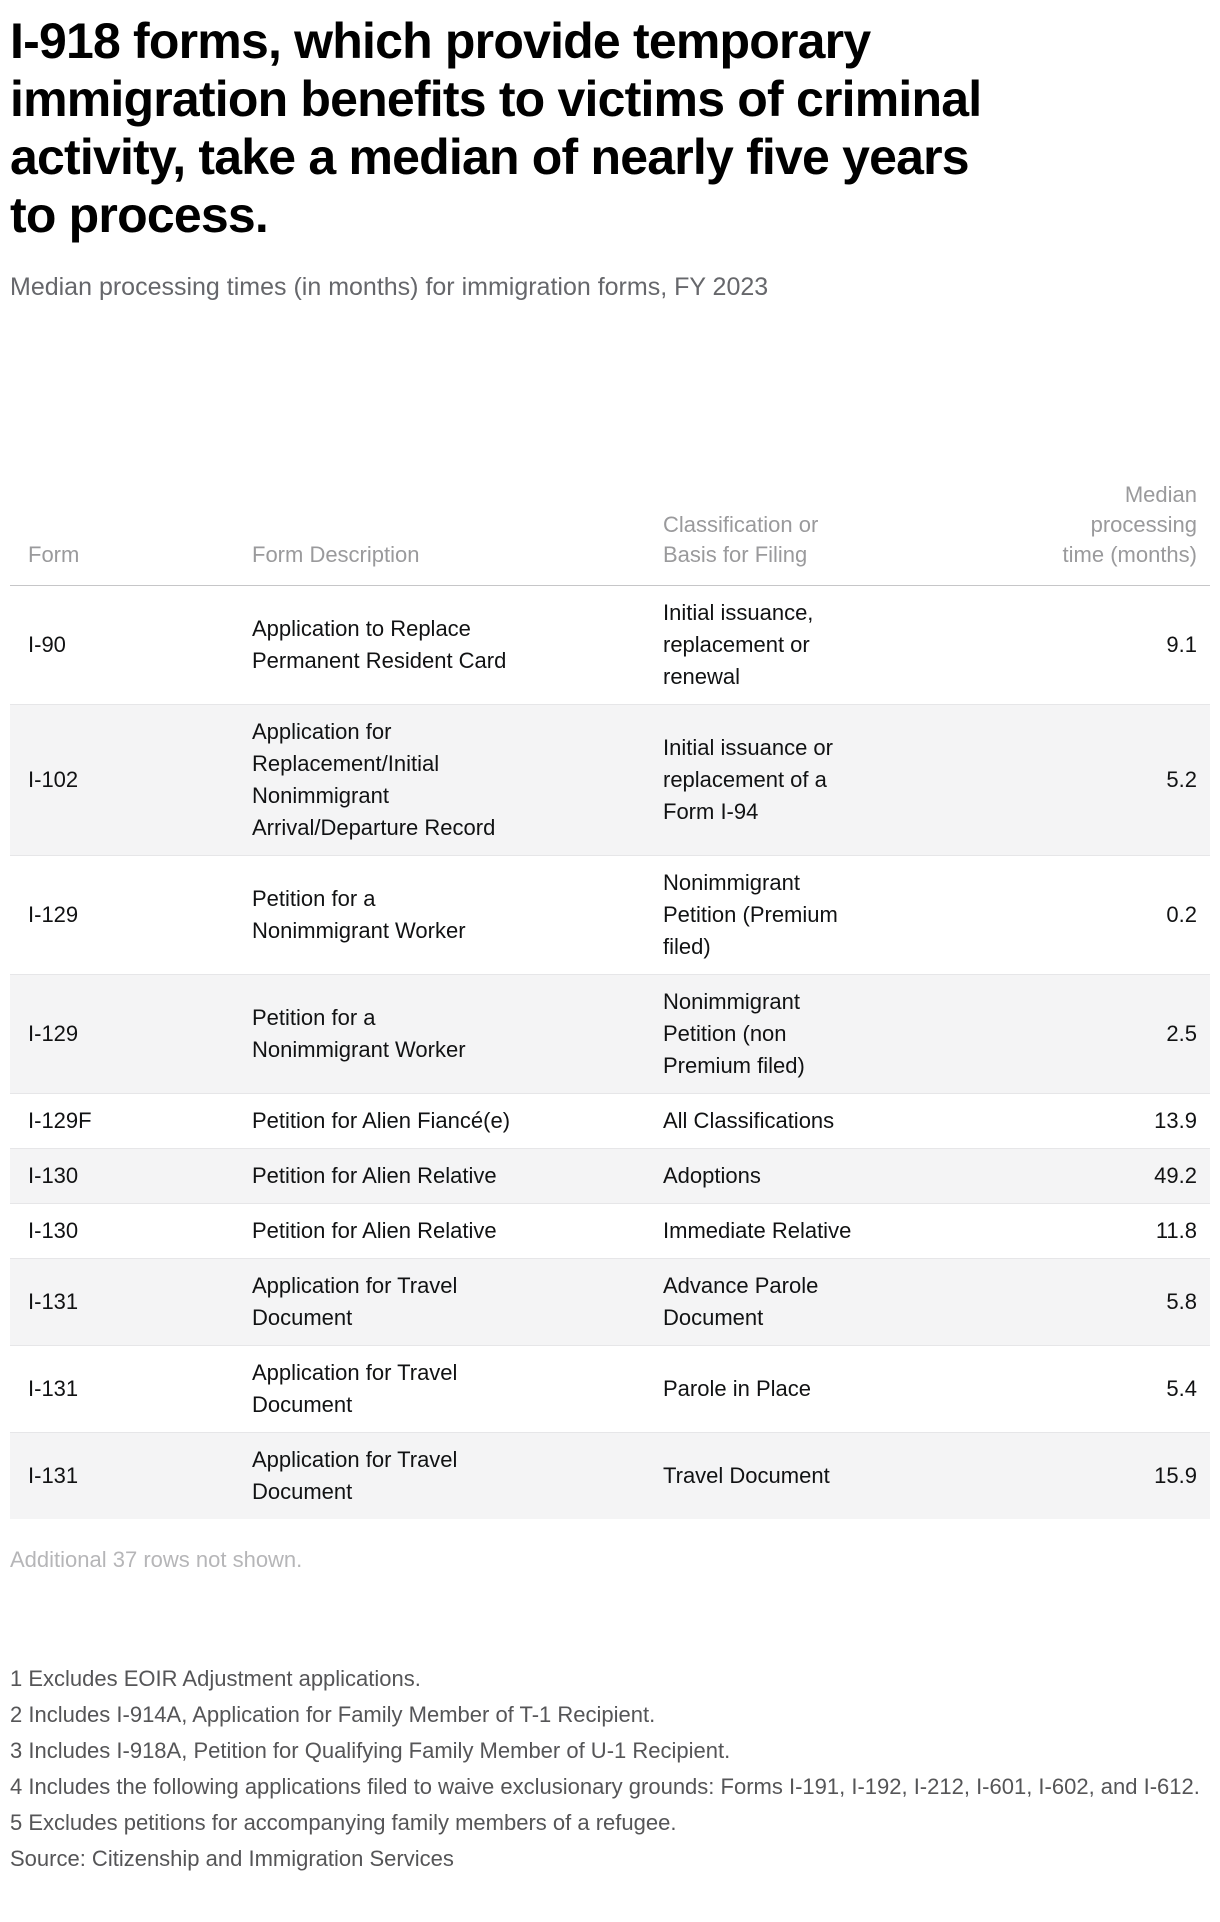 The image size is (1220, 1922). What do you see at coordinates (785, 1231) in the screenshot?
I see `cell-classification: Immediate Relative` at bounding box center [785, 1231].